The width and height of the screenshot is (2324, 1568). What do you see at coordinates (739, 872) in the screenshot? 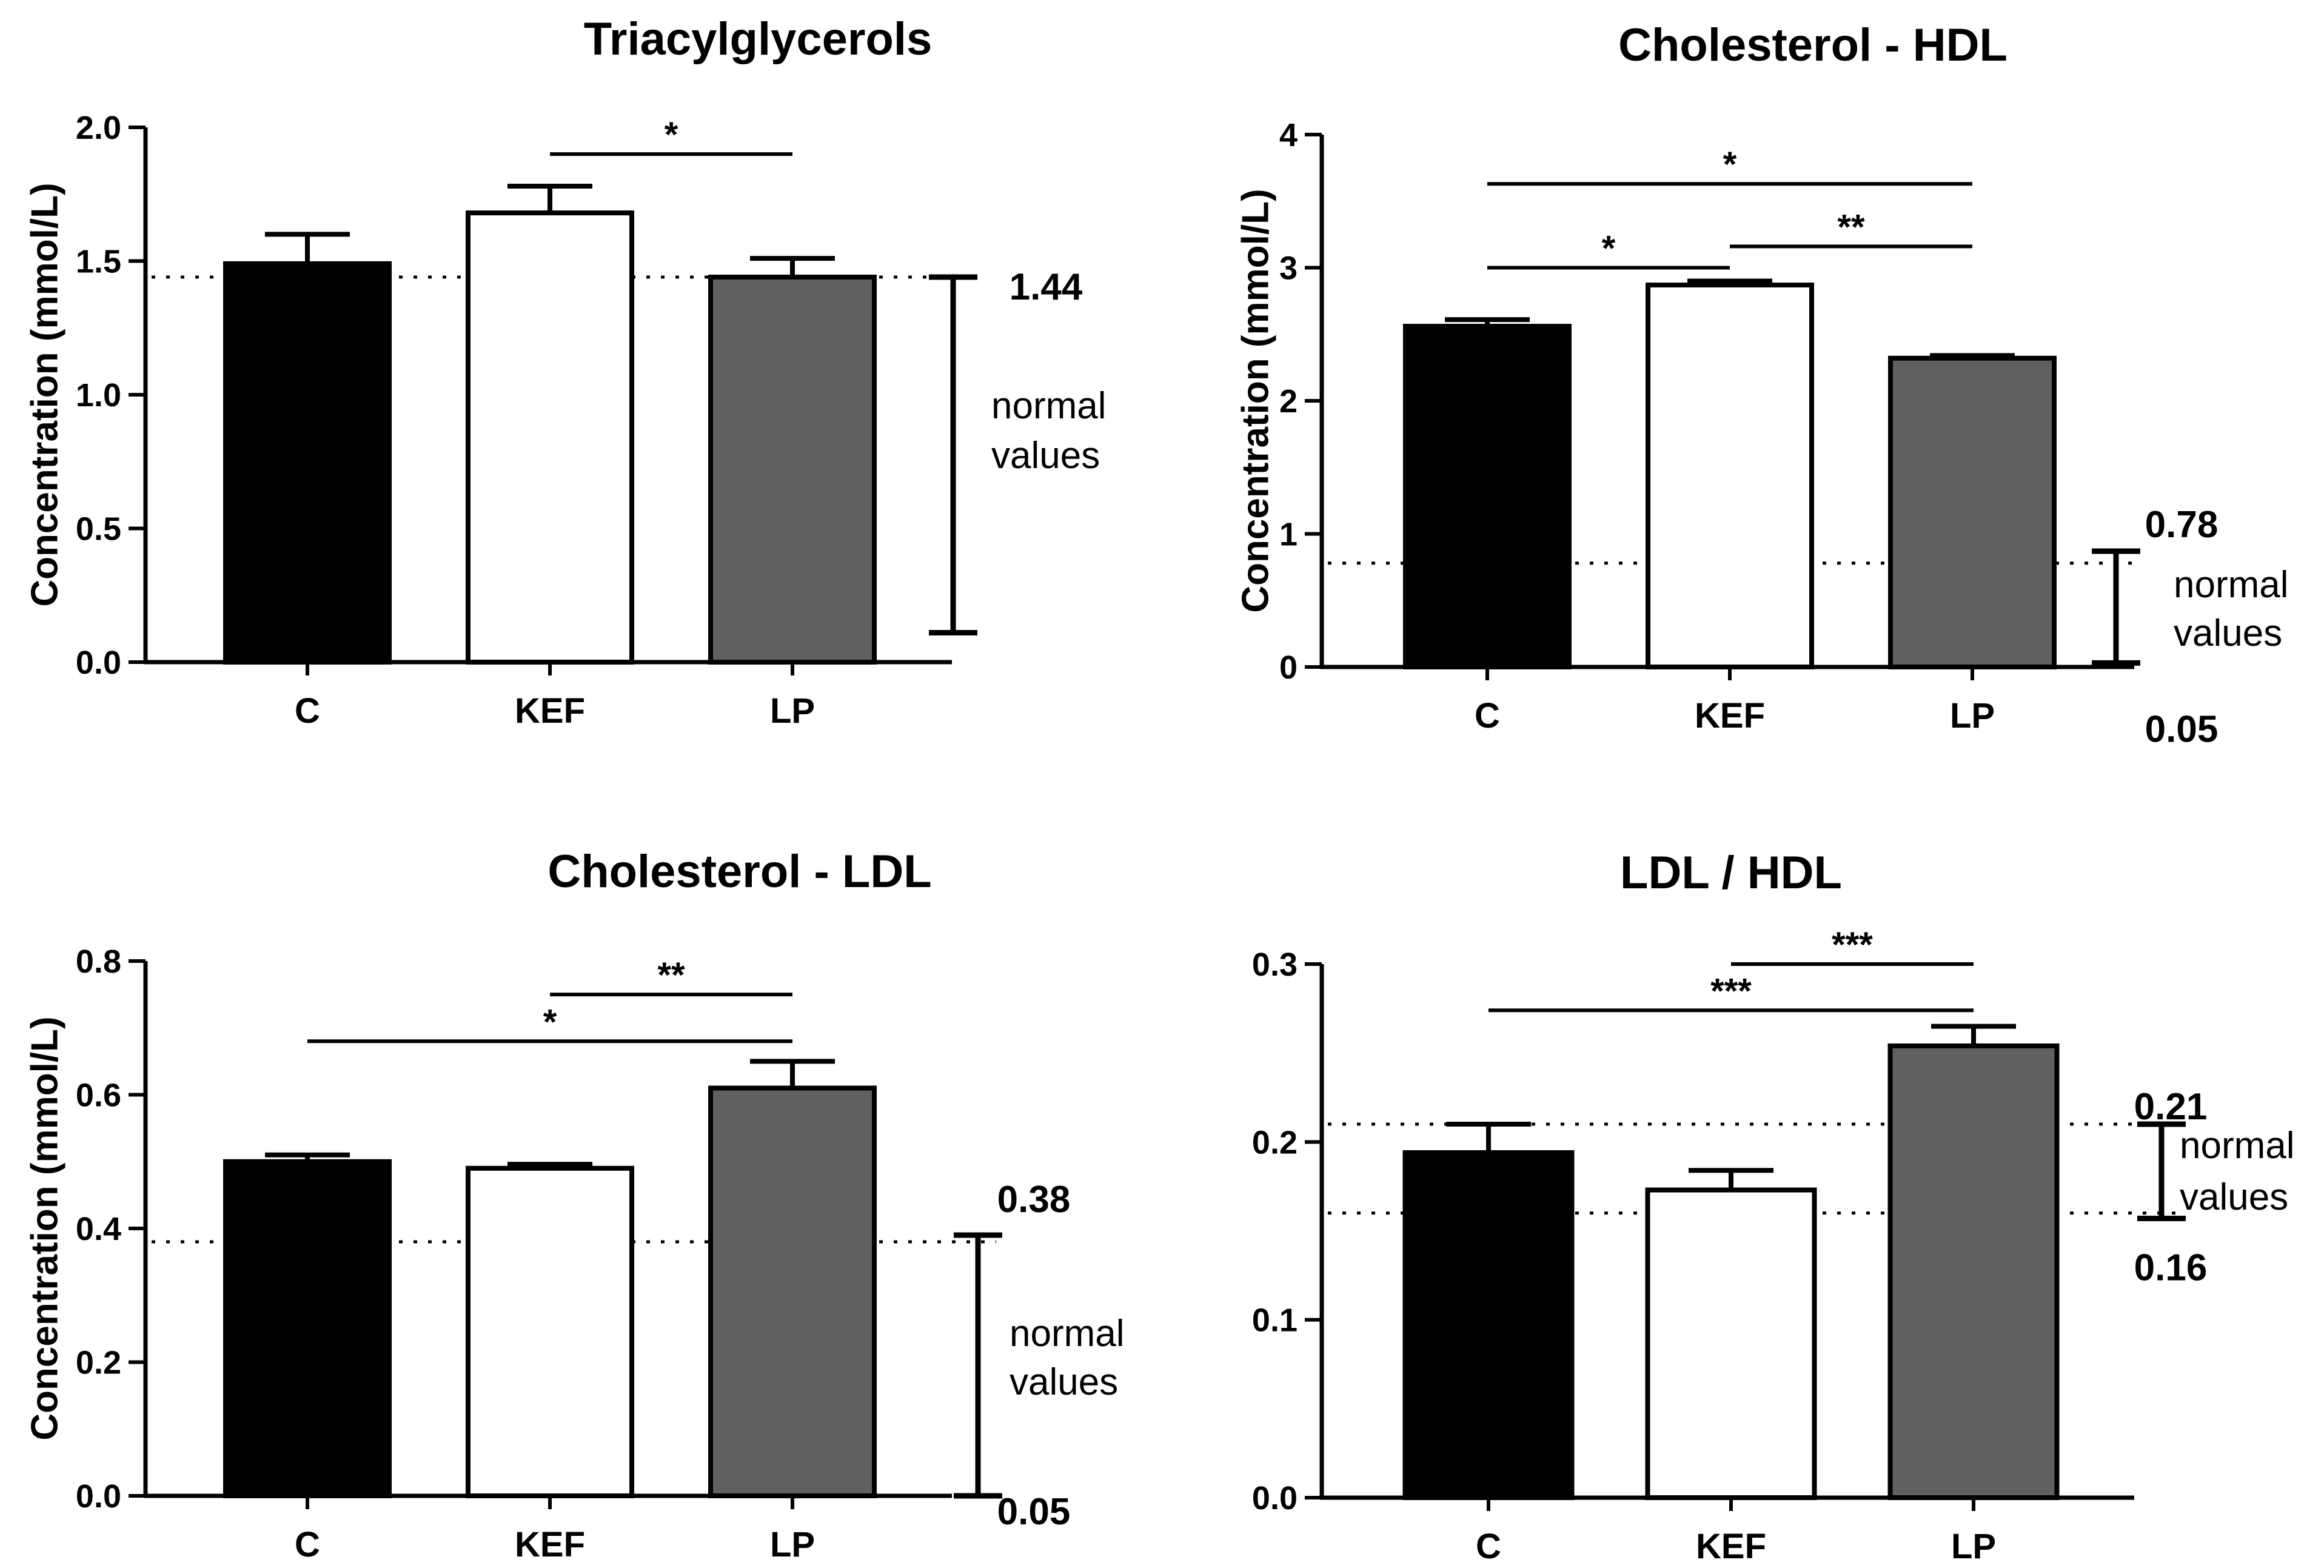
I see `chart-title: Cholesterol - LDL` at bounding box center [739, 872].